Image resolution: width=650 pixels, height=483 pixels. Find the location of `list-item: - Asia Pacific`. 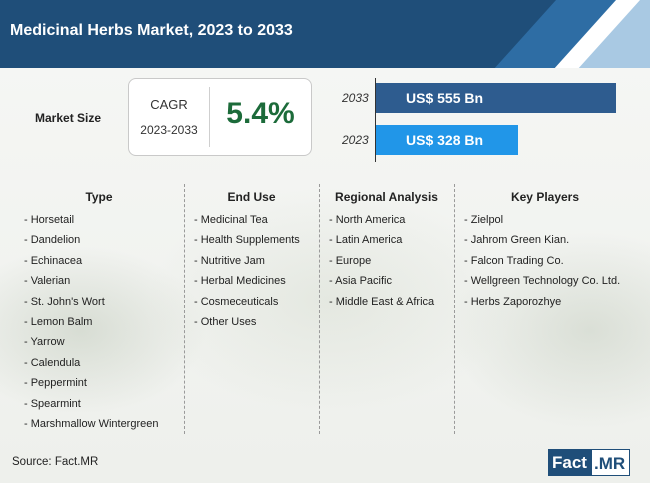

list-item: - Asia Pacific is located at coordinates (360, 281).